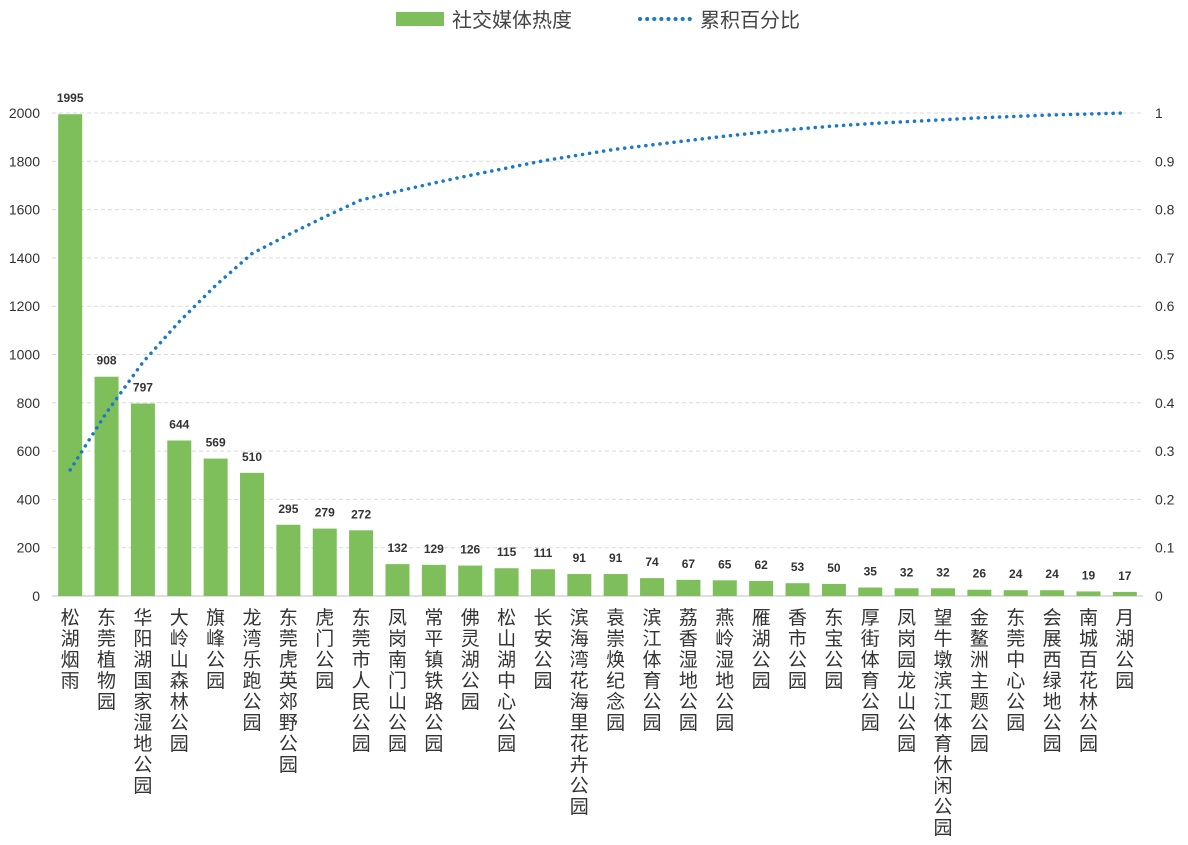  Describe the element at coordinates (215, 649) in the screenshot. I see `x-category-label: 旗峰公园` at that location.